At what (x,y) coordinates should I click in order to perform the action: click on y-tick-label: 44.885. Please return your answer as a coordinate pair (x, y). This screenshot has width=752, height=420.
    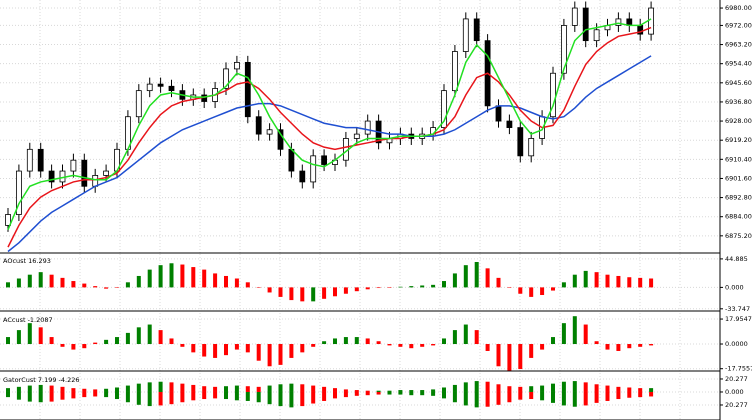
    Looking at the image, I should click on (736, 259).